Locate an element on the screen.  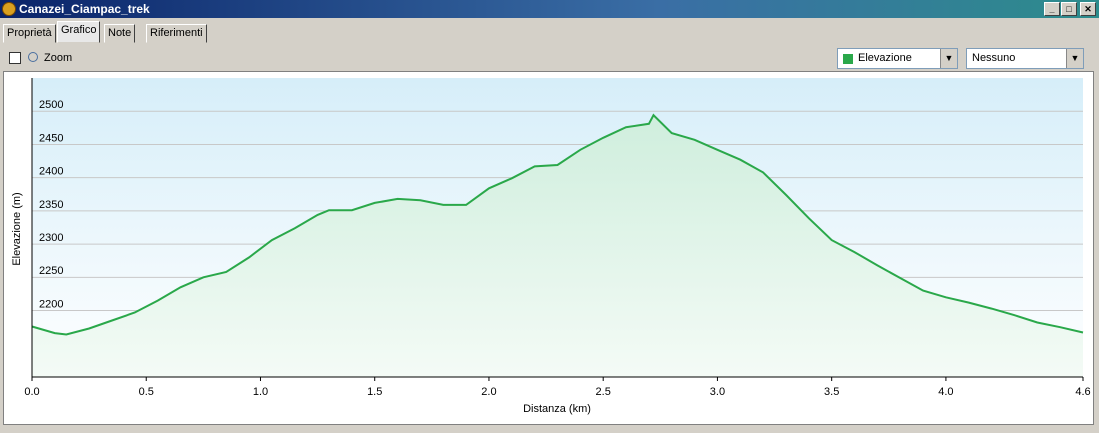
y-tick-label: 2250 is located at coordinates (51, 271).